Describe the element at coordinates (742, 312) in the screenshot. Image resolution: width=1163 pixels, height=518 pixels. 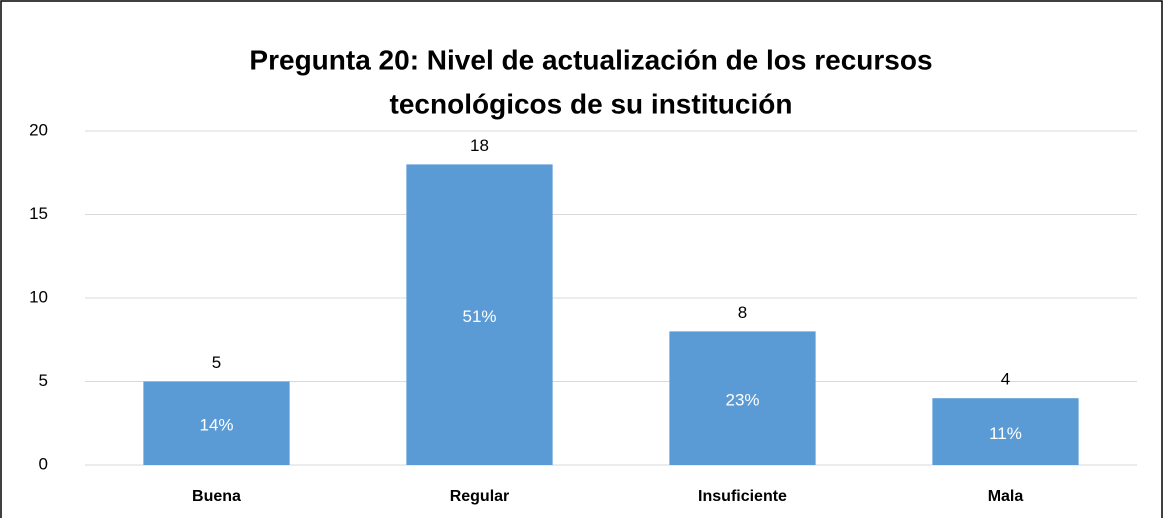
I see `value-label: 8` at that location.